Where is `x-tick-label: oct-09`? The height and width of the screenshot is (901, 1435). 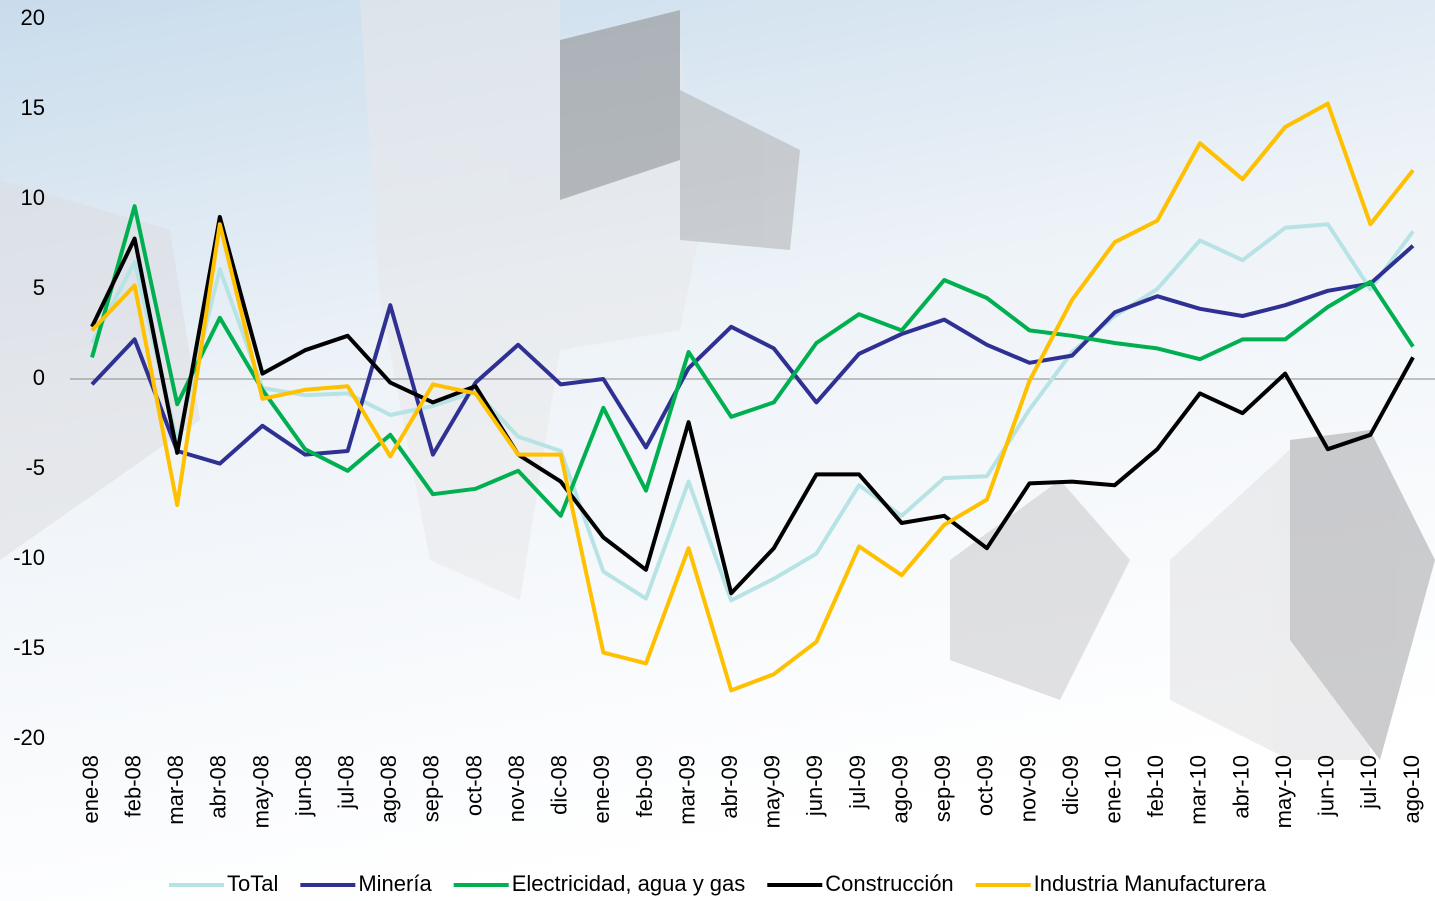
x-tick-label: oct-09 is located at coordinates (985, 785).